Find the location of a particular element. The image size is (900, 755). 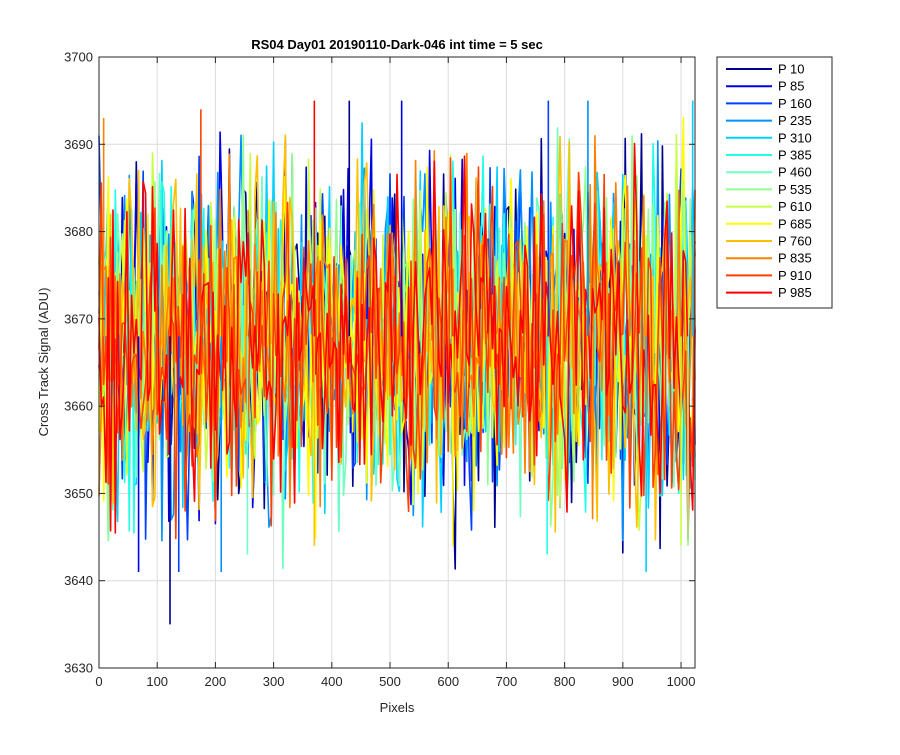

y-tick-label: 3630 is located at coordinates (78, 668).